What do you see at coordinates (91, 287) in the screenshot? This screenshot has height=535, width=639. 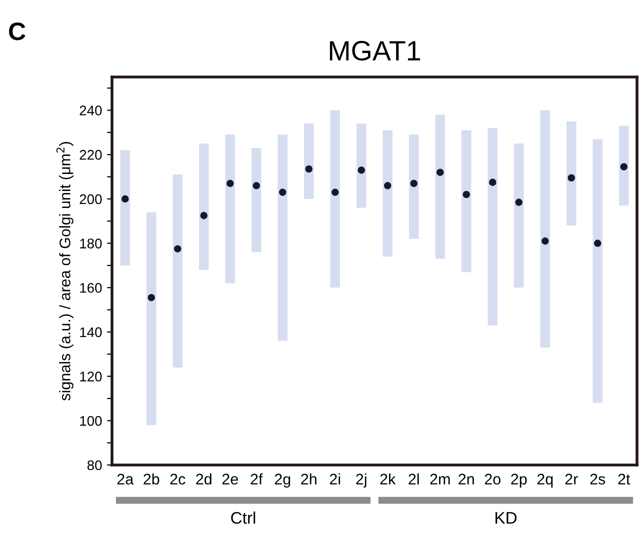 I see `y-tick-label: 160` at bounding box center [91, 287].